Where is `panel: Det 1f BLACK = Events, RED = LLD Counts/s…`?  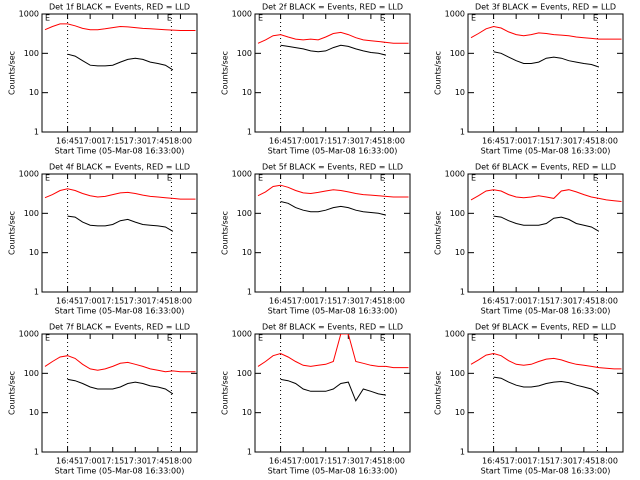
panel: Det 1f BLACK = Events, RED = LLD Counts/s… is located at coordinates (103, 79).